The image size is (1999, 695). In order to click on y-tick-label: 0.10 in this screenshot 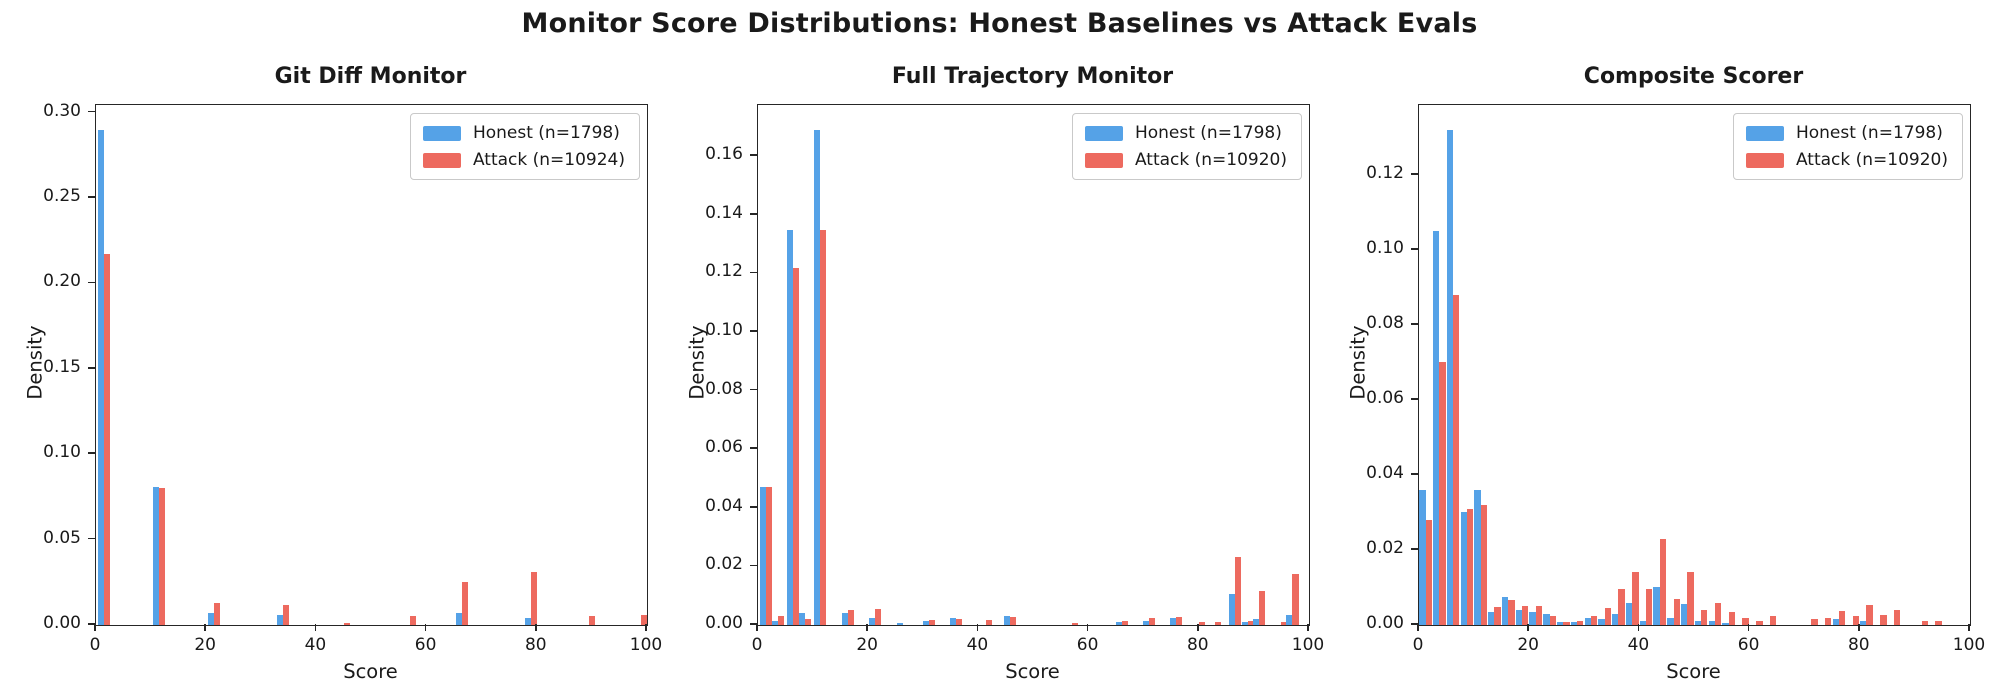, I will do `click(1385, 247)`.